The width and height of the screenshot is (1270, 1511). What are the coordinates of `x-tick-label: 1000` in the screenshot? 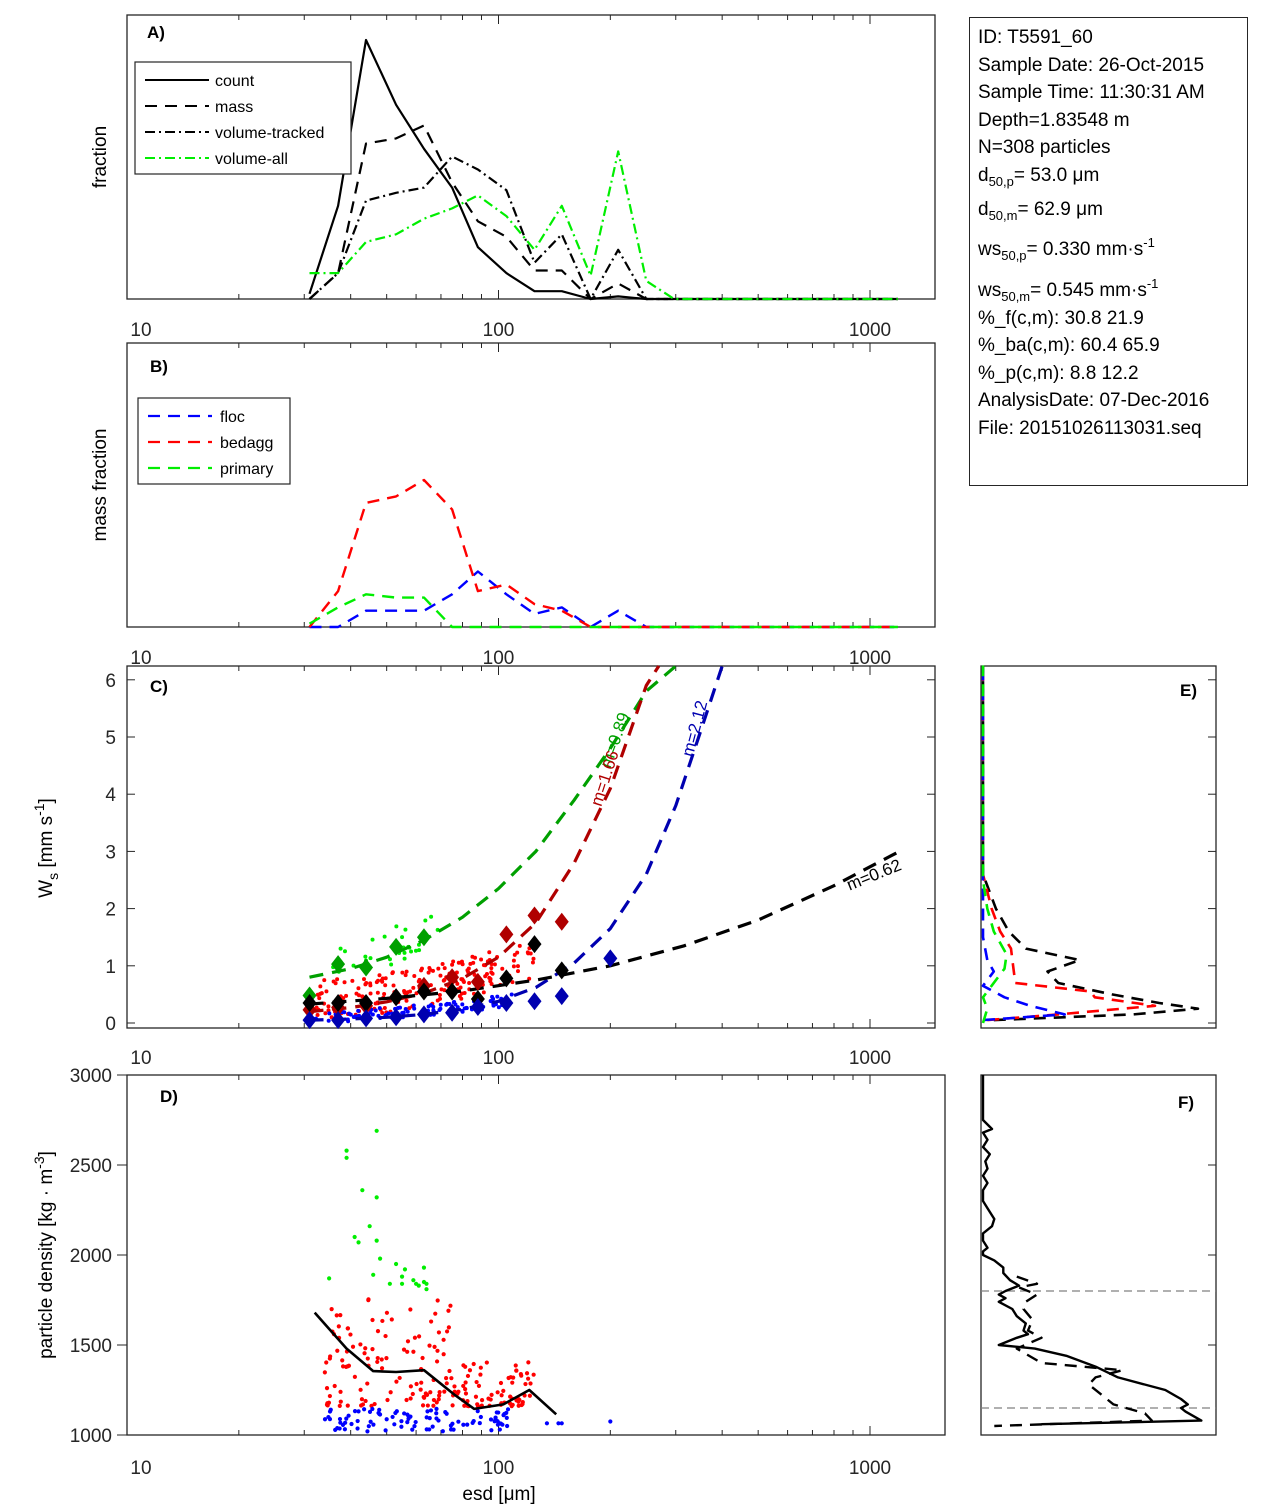 It's located at (870, 1058).